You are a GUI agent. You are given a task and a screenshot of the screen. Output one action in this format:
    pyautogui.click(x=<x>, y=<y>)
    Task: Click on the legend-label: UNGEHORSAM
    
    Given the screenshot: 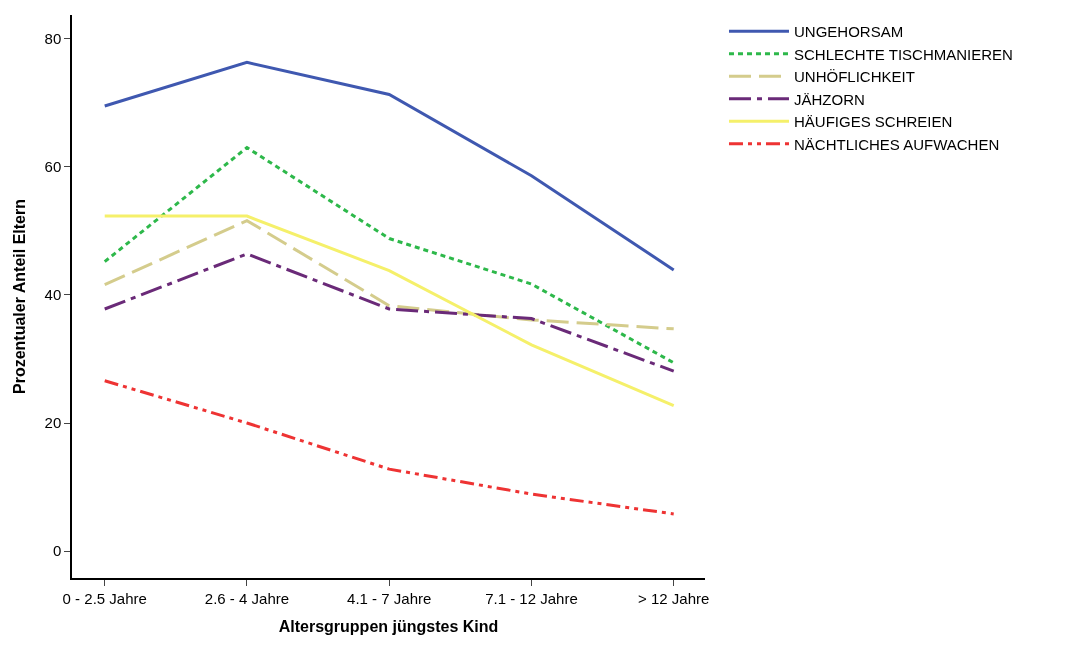 What is the action you would take?
    pyautogui.click(x=848, y=32)
    